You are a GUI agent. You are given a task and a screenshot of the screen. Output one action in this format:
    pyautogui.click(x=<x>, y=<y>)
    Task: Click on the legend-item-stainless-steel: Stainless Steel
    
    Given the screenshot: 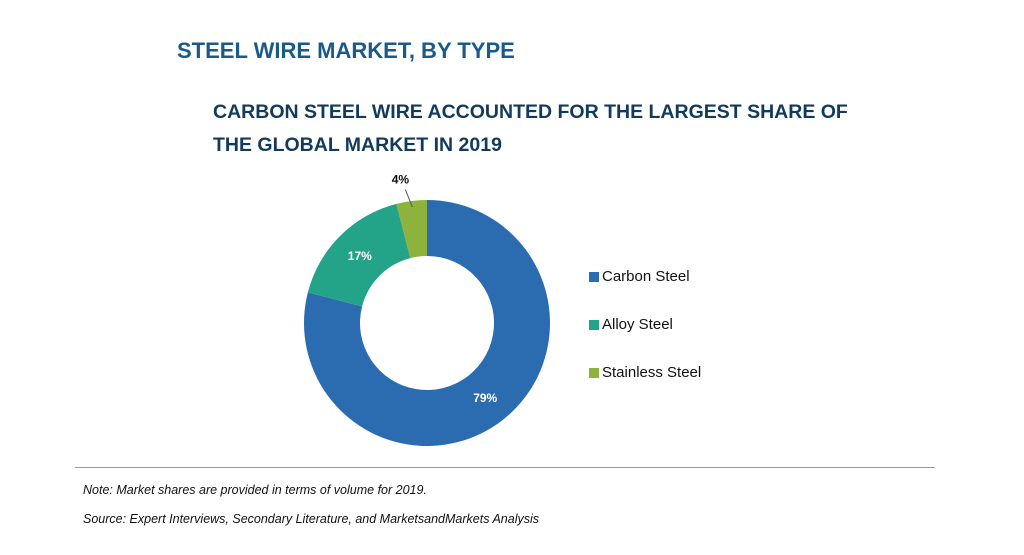 What is the action you would take?
    pyautogui.click(x=645, y=372)
    